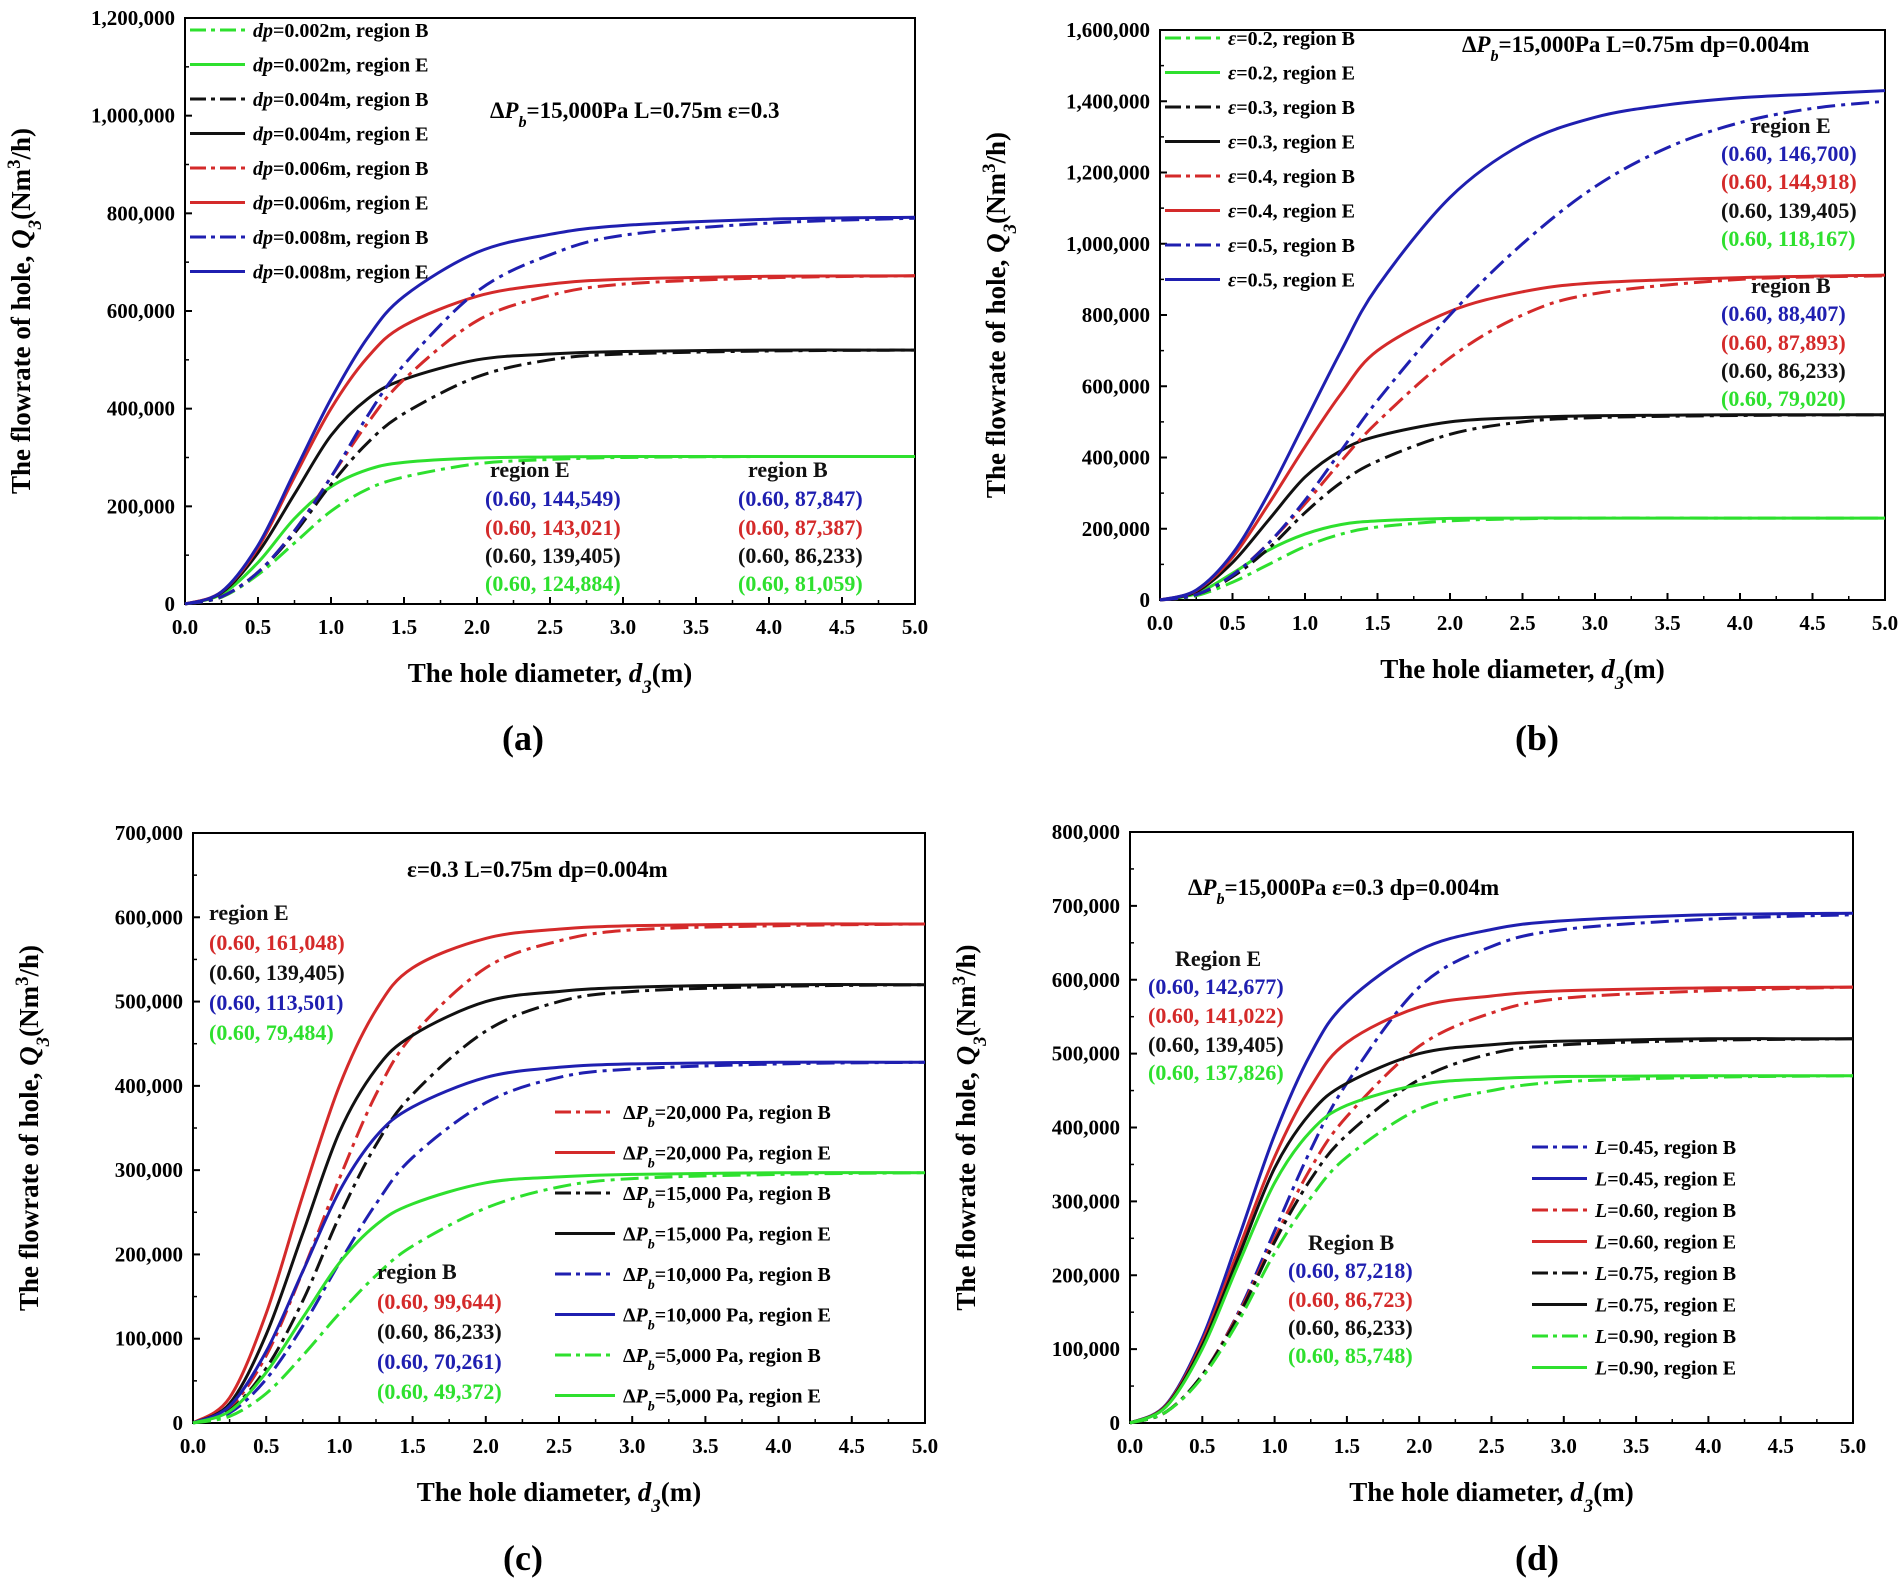 This screenshot has width=1900, height=1585. I want to click on parameter-label: ε=0.3 L=0.75m dp=0.004m, so click(537, 869).